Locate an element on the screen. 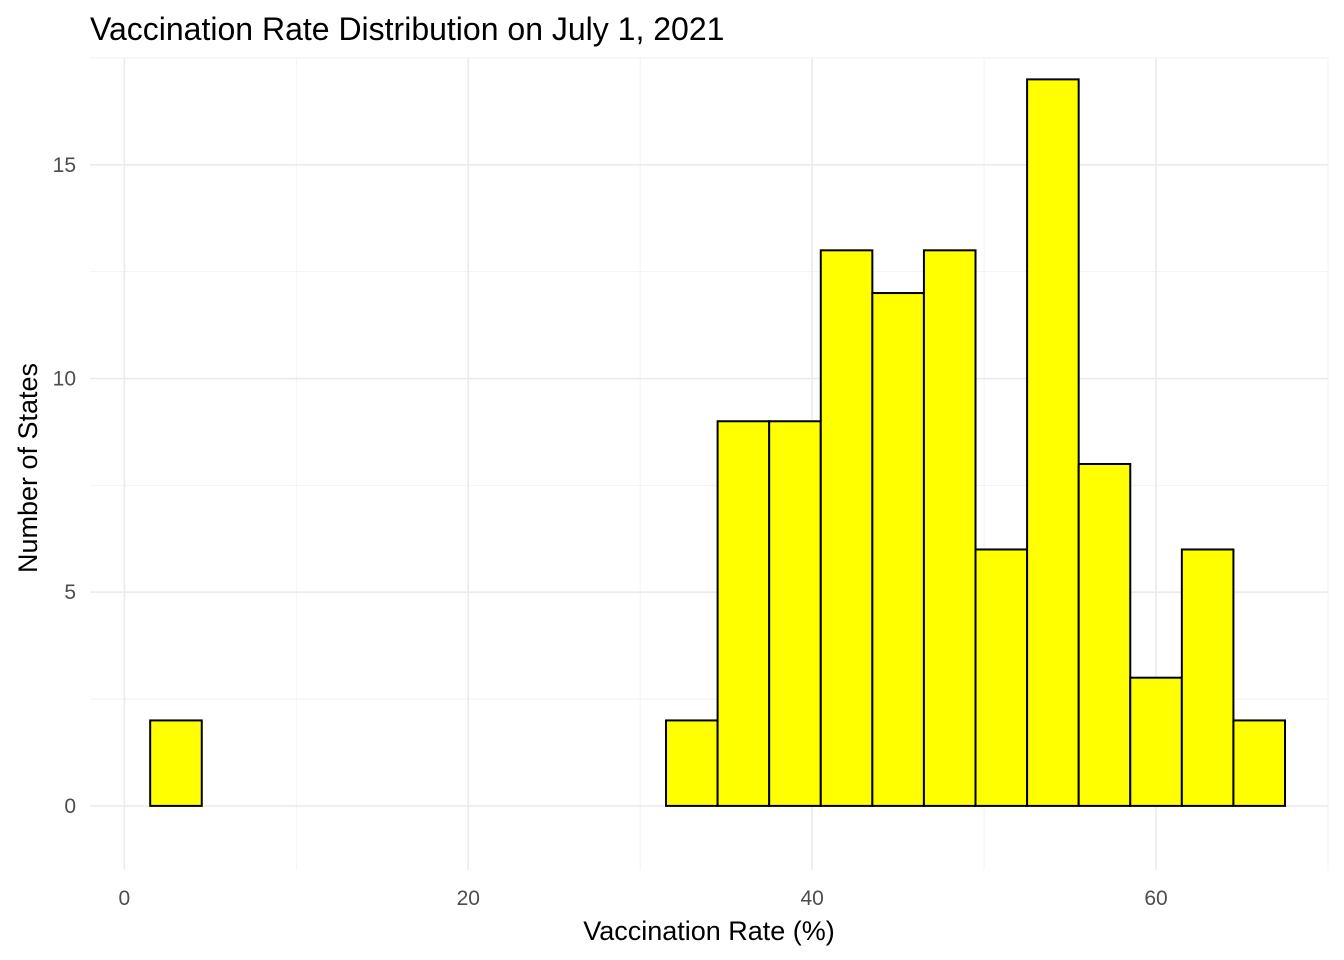 This screenshot has height=960, width=1344. y-tick-label: 0 is located at coordinates (70, 806).